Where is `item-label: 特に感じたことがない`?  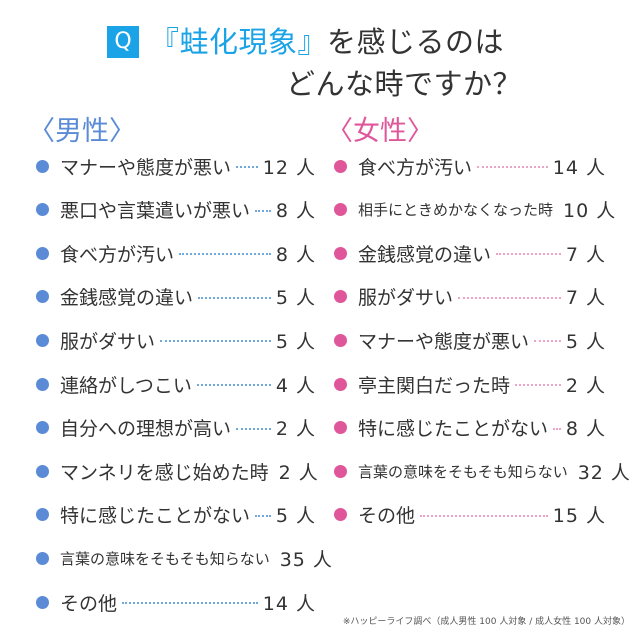 item-label: 特に感じたことがない is located at coordinates (155, 516).